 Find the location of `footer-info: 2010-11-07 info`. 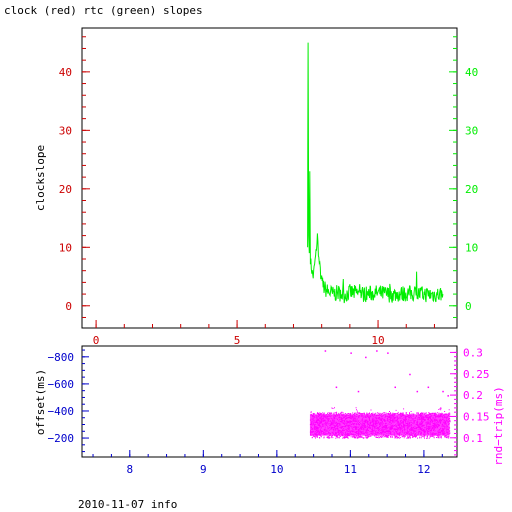

footer-info: 2010-11-07 info is located at coordinates (128, 504).